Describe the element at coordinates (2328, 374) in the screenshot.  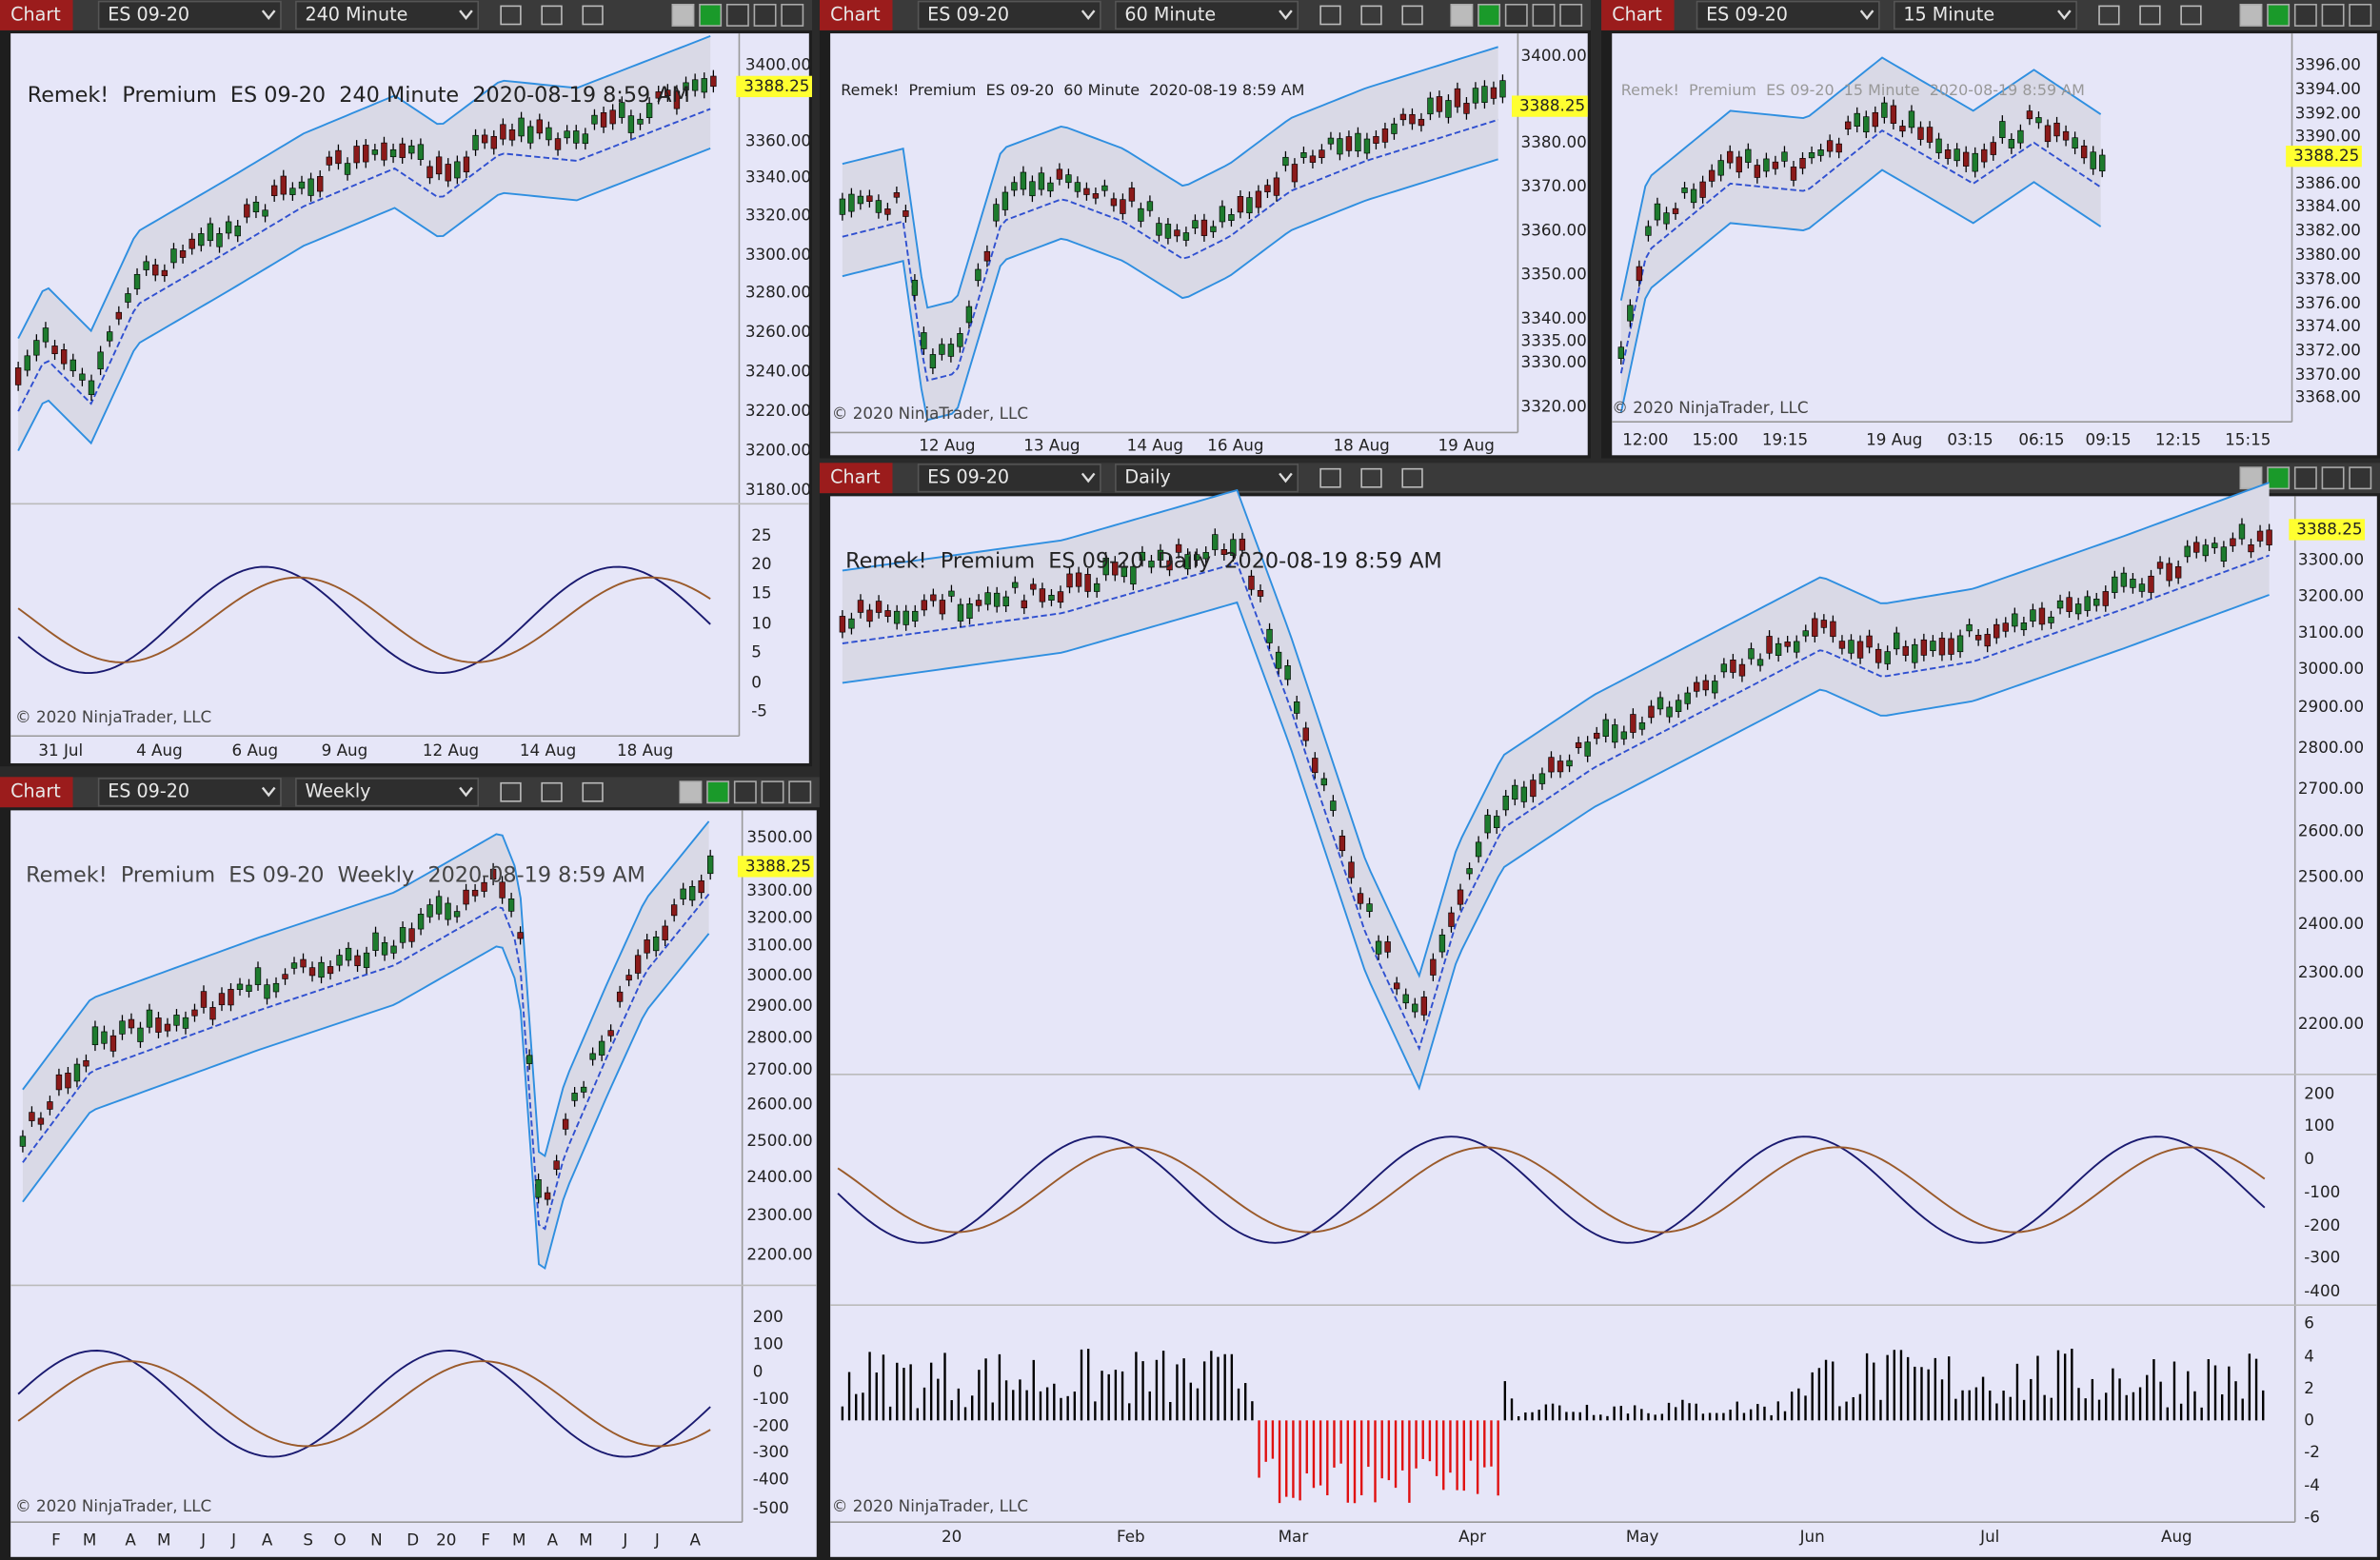
I see `price-tick-label: 3370.00` at that location.